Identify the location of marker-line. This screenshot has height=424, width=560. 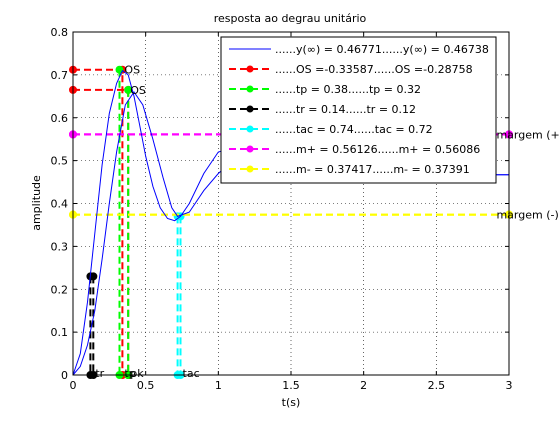
(98, 221).